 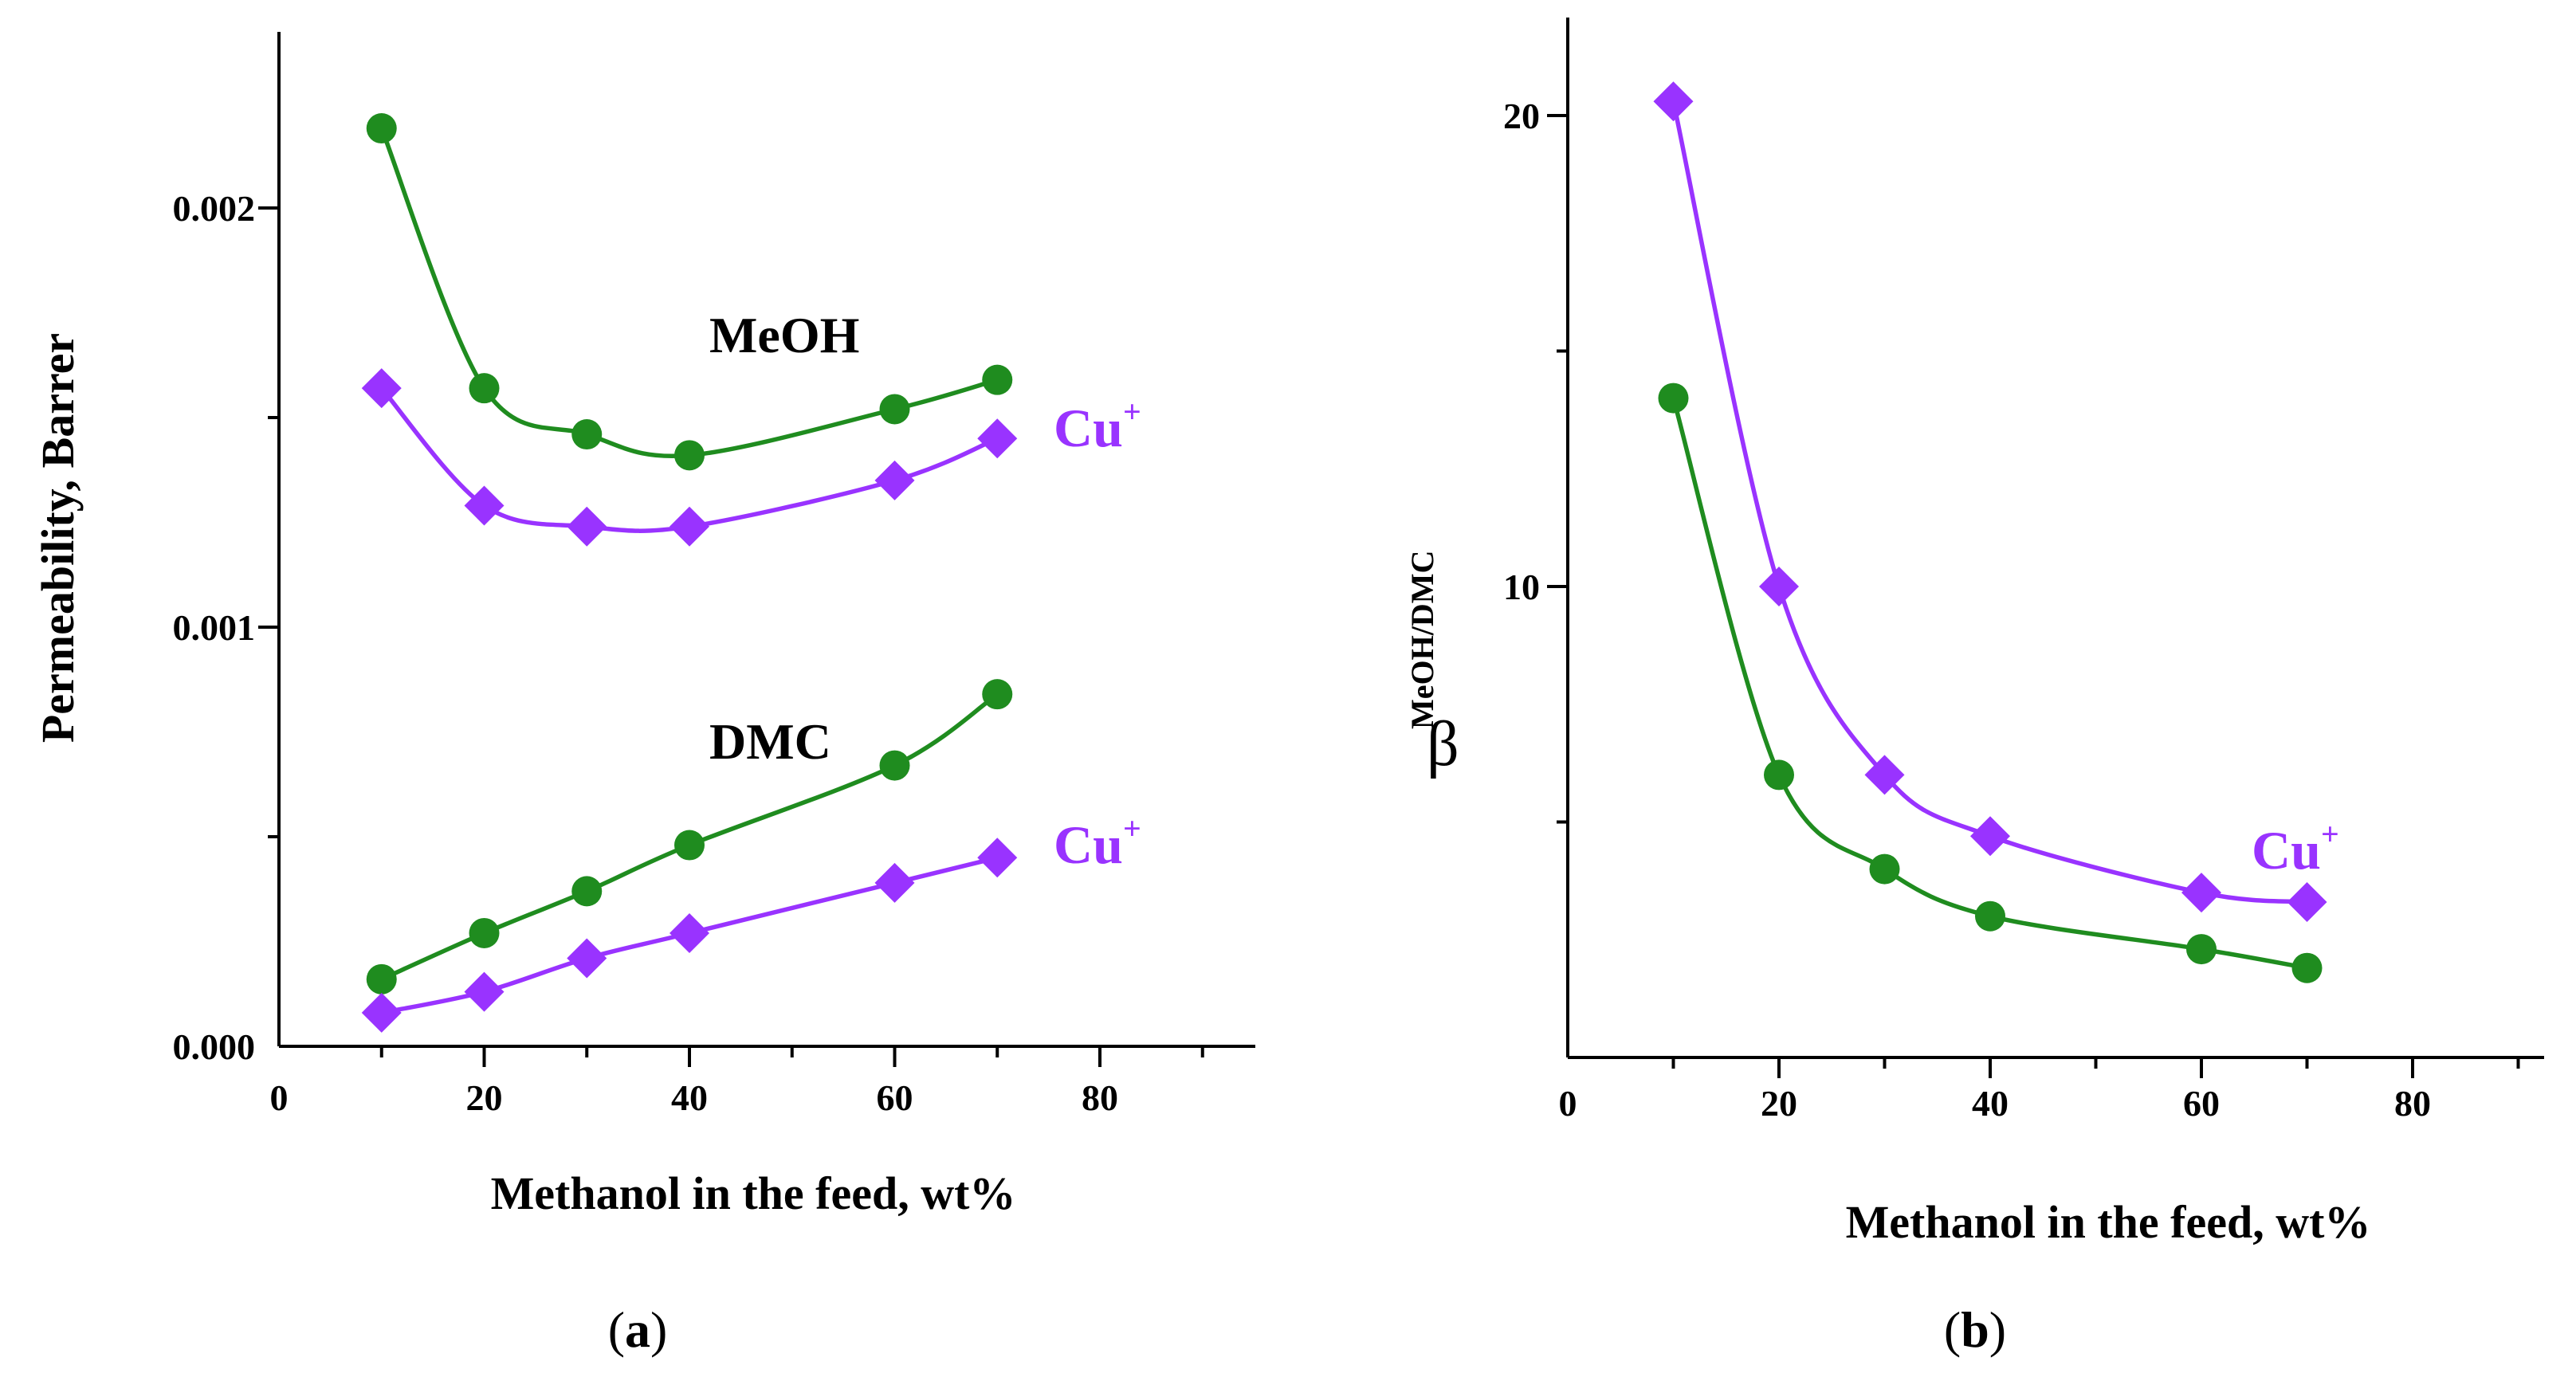 I want to click on panel-b-label: (b), so click(x=1975, y=1330).